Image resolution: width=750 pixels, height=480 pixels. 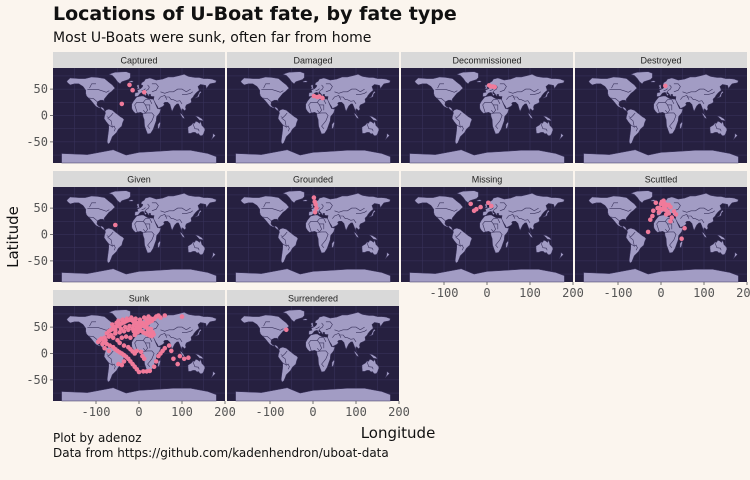 I want to click on facet-panel-sunk: Sunk, so click(x=139, y=346).